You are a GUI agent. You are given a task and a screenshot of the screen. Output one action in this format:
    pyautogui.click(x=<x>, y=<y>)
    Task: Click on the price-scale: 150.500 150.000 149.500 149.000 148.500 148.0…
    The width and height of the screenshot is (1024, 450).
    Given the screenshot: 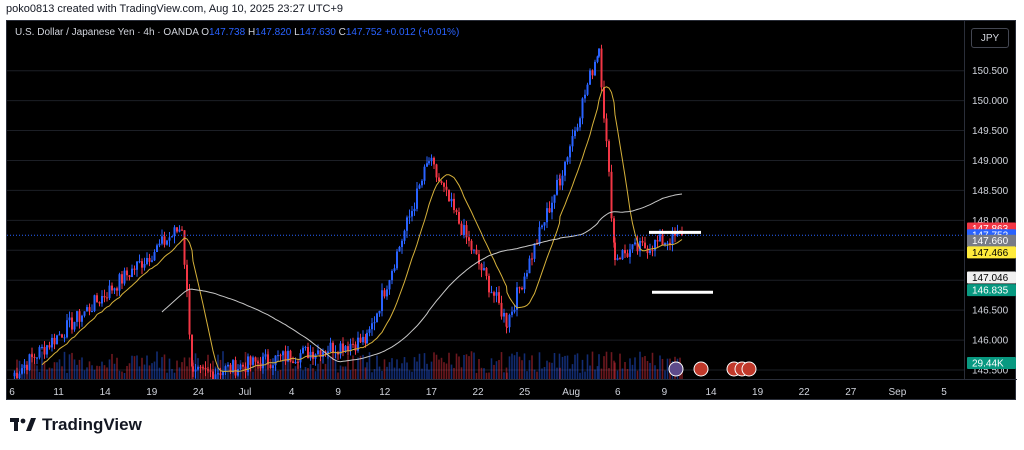 What is the action you would take?
    pyautogui.click(x=990, y=200)
    